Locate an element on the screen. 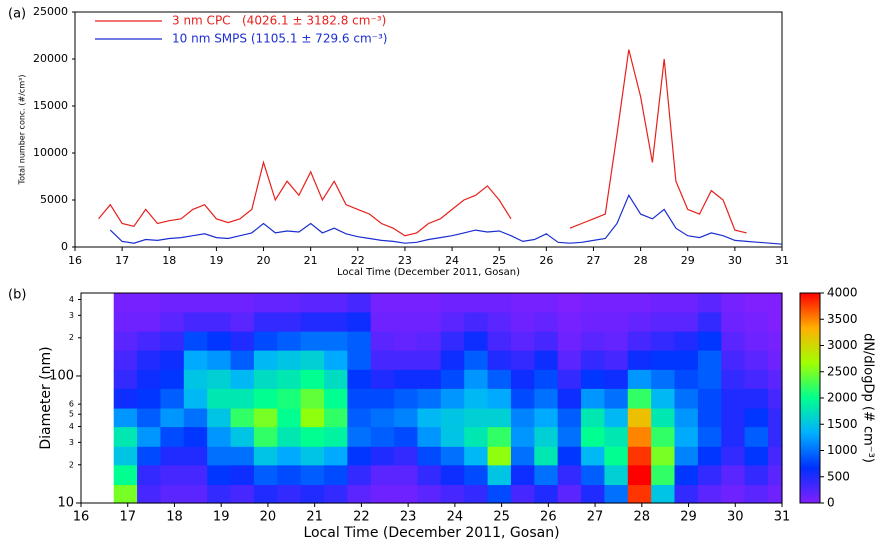 The width and height of the screenshot is (887, 547). y-tick-label: 0 is located at coordinates (64, 246).